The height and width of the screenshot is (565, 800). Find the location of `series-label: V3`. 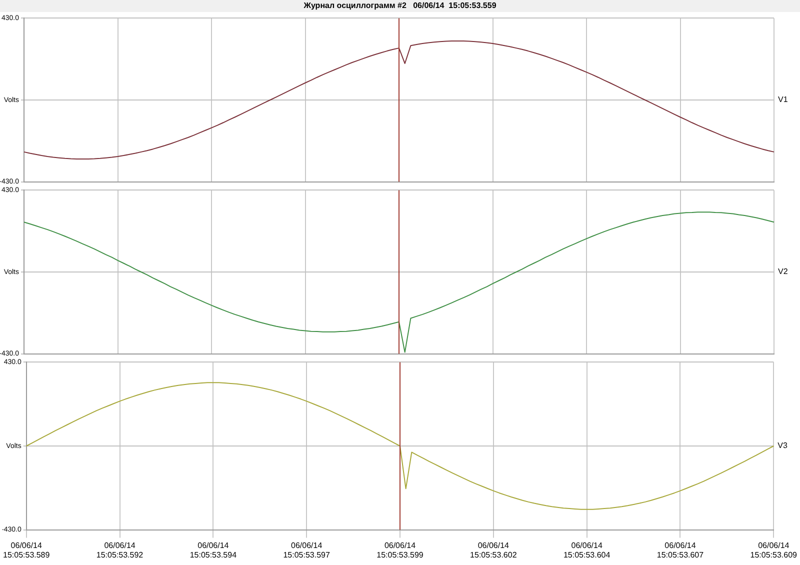

series-label: V3 is located at coordinates (783, 445).